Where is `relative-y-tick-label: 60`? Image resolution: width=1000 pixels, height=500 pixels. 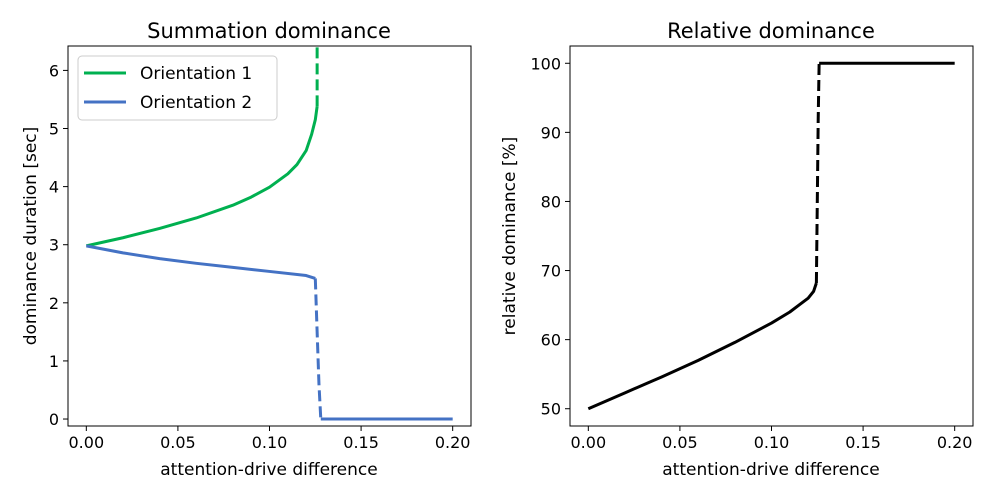
relative-y-tick-label: 60 is located at coordinates (551, 340).